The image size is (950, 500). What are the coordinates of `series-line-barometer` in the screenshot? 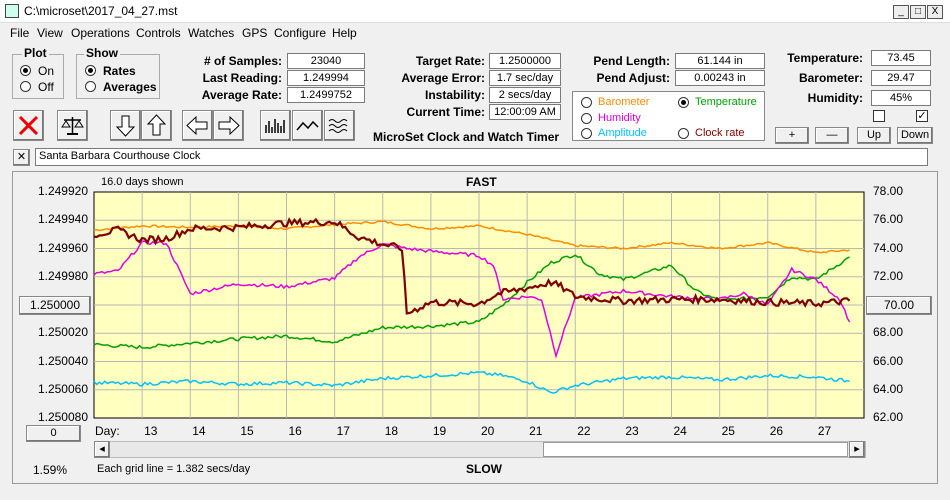 It's located at (471, 237).